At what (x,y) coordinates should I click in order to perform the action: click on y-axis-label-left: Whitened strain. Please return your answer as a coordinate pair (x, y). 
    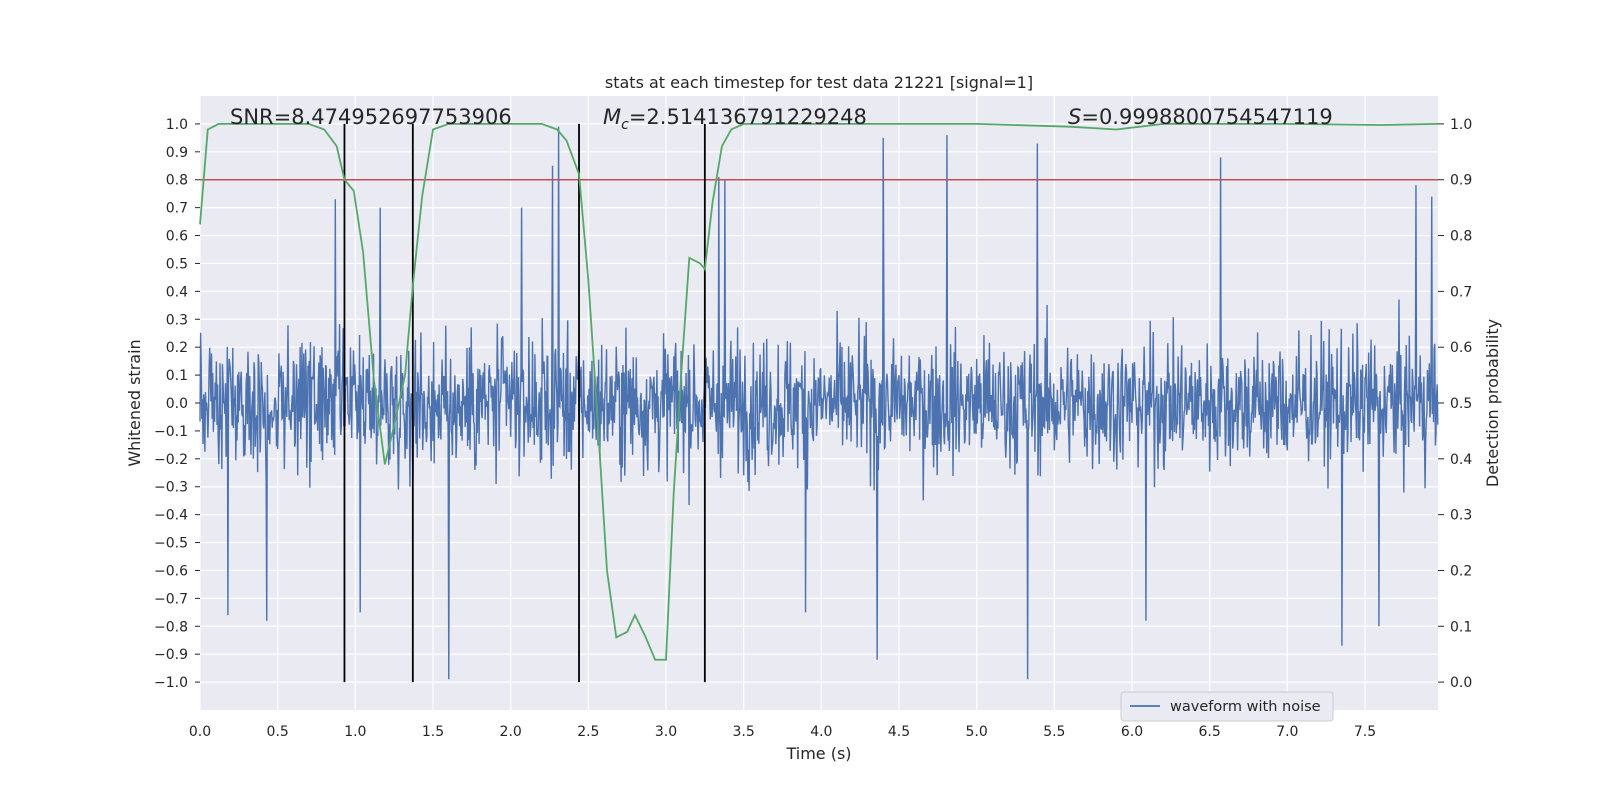
    Looking at the image, I should click on (134, 402).